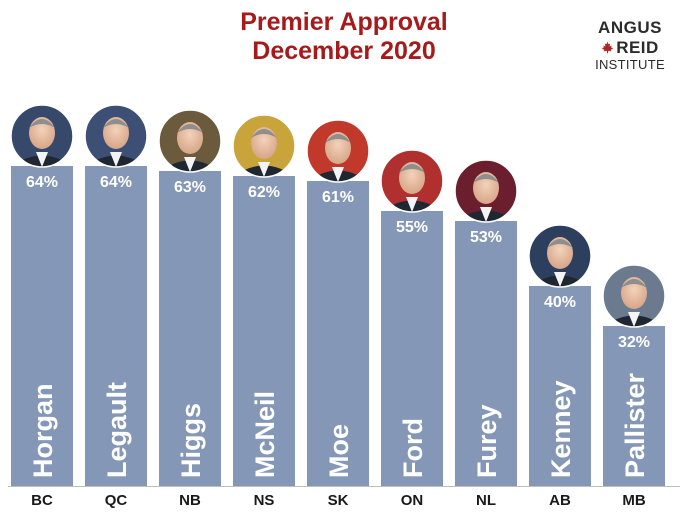 The height and width of the screenshot is (526, 688). What do you see at coordinates (630, 27) in the screenshot?
I see `logo-line-1: ANGUS` at bounding box center [630, 27].